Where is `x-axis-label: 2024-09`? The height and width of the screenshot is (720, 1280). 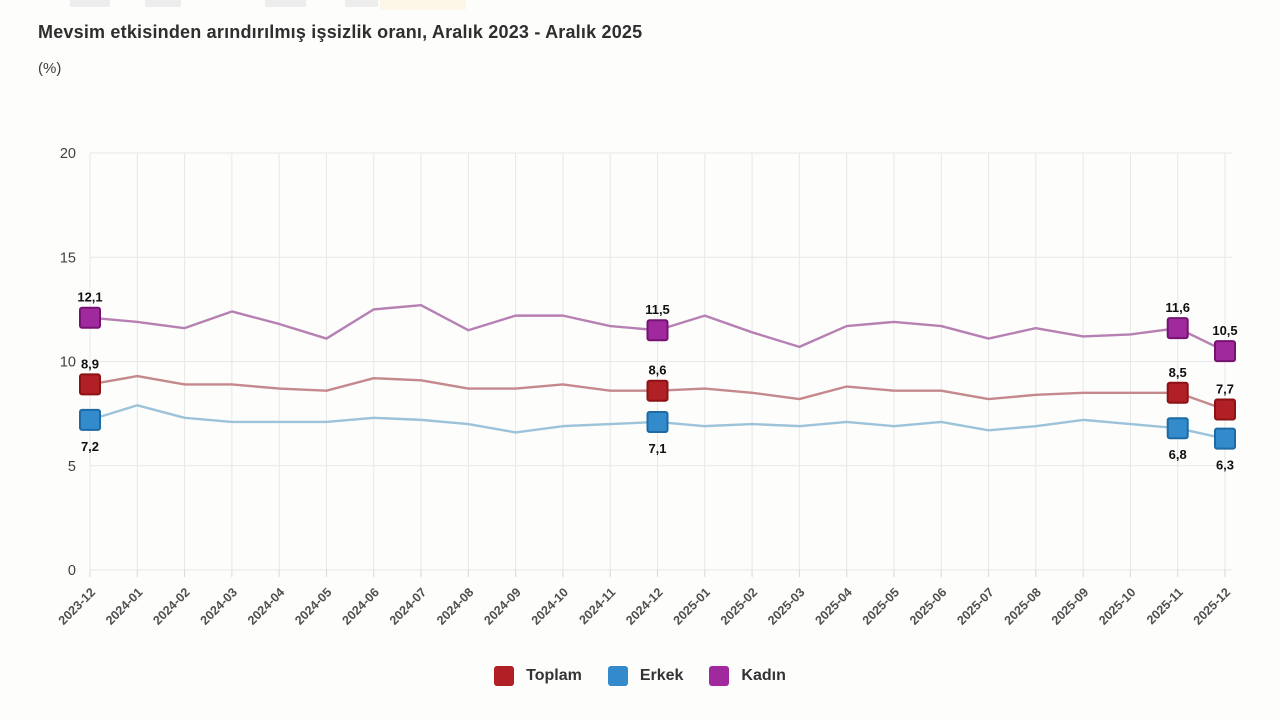
x-axis-label: 2024-09 is located at coordinates (502, 606).